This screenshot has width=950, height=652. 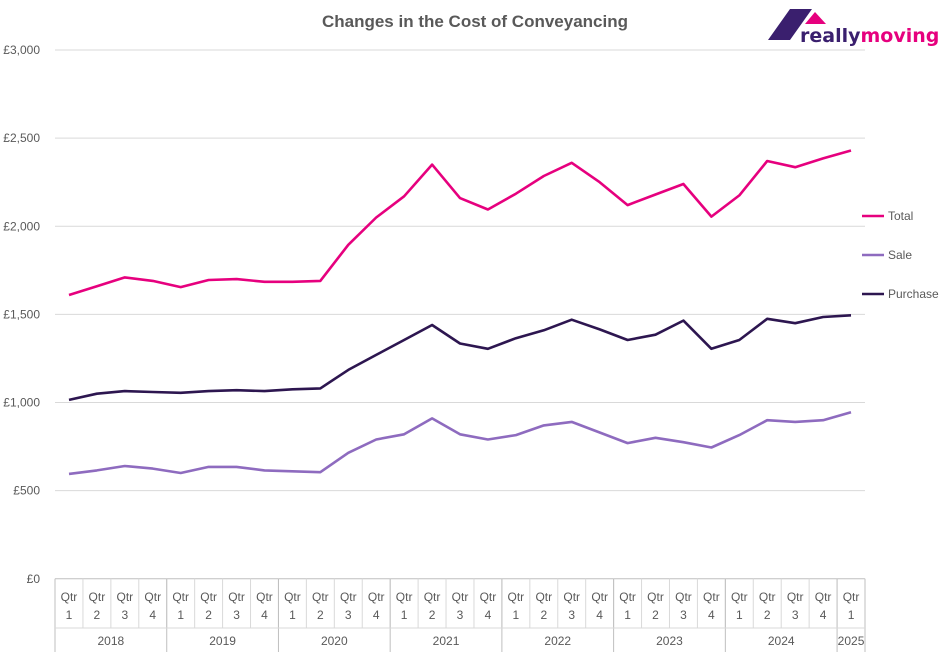 I want to click on logo-text: reallymoving, so click(x=869, y=36).